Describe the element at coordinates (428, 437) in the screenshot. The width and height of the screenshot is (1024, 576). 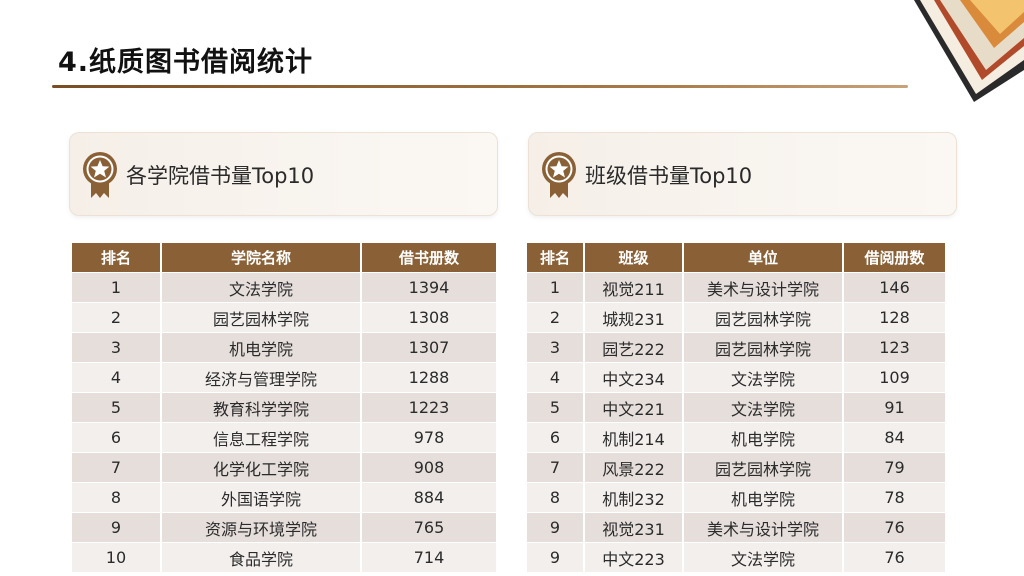
I see `borrow-count-cell: 978` at that location.